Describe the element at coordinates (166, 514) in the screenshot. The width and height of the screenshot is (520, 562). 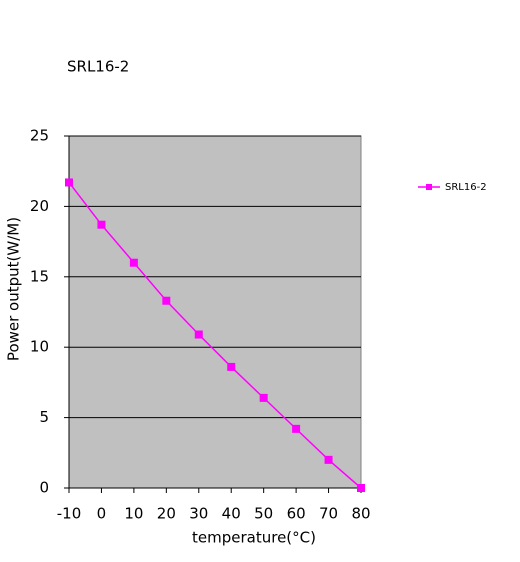
I see `x-tick-label: 20` at that location.